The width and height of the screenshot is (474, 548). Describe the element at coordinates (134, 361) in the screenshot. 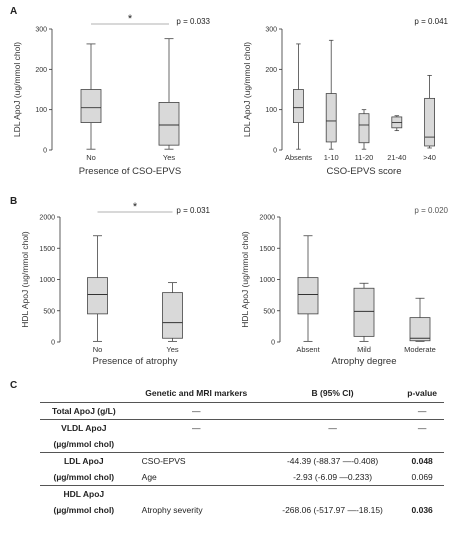

I see `x-axis-label: Presence of atrophy` at that location.